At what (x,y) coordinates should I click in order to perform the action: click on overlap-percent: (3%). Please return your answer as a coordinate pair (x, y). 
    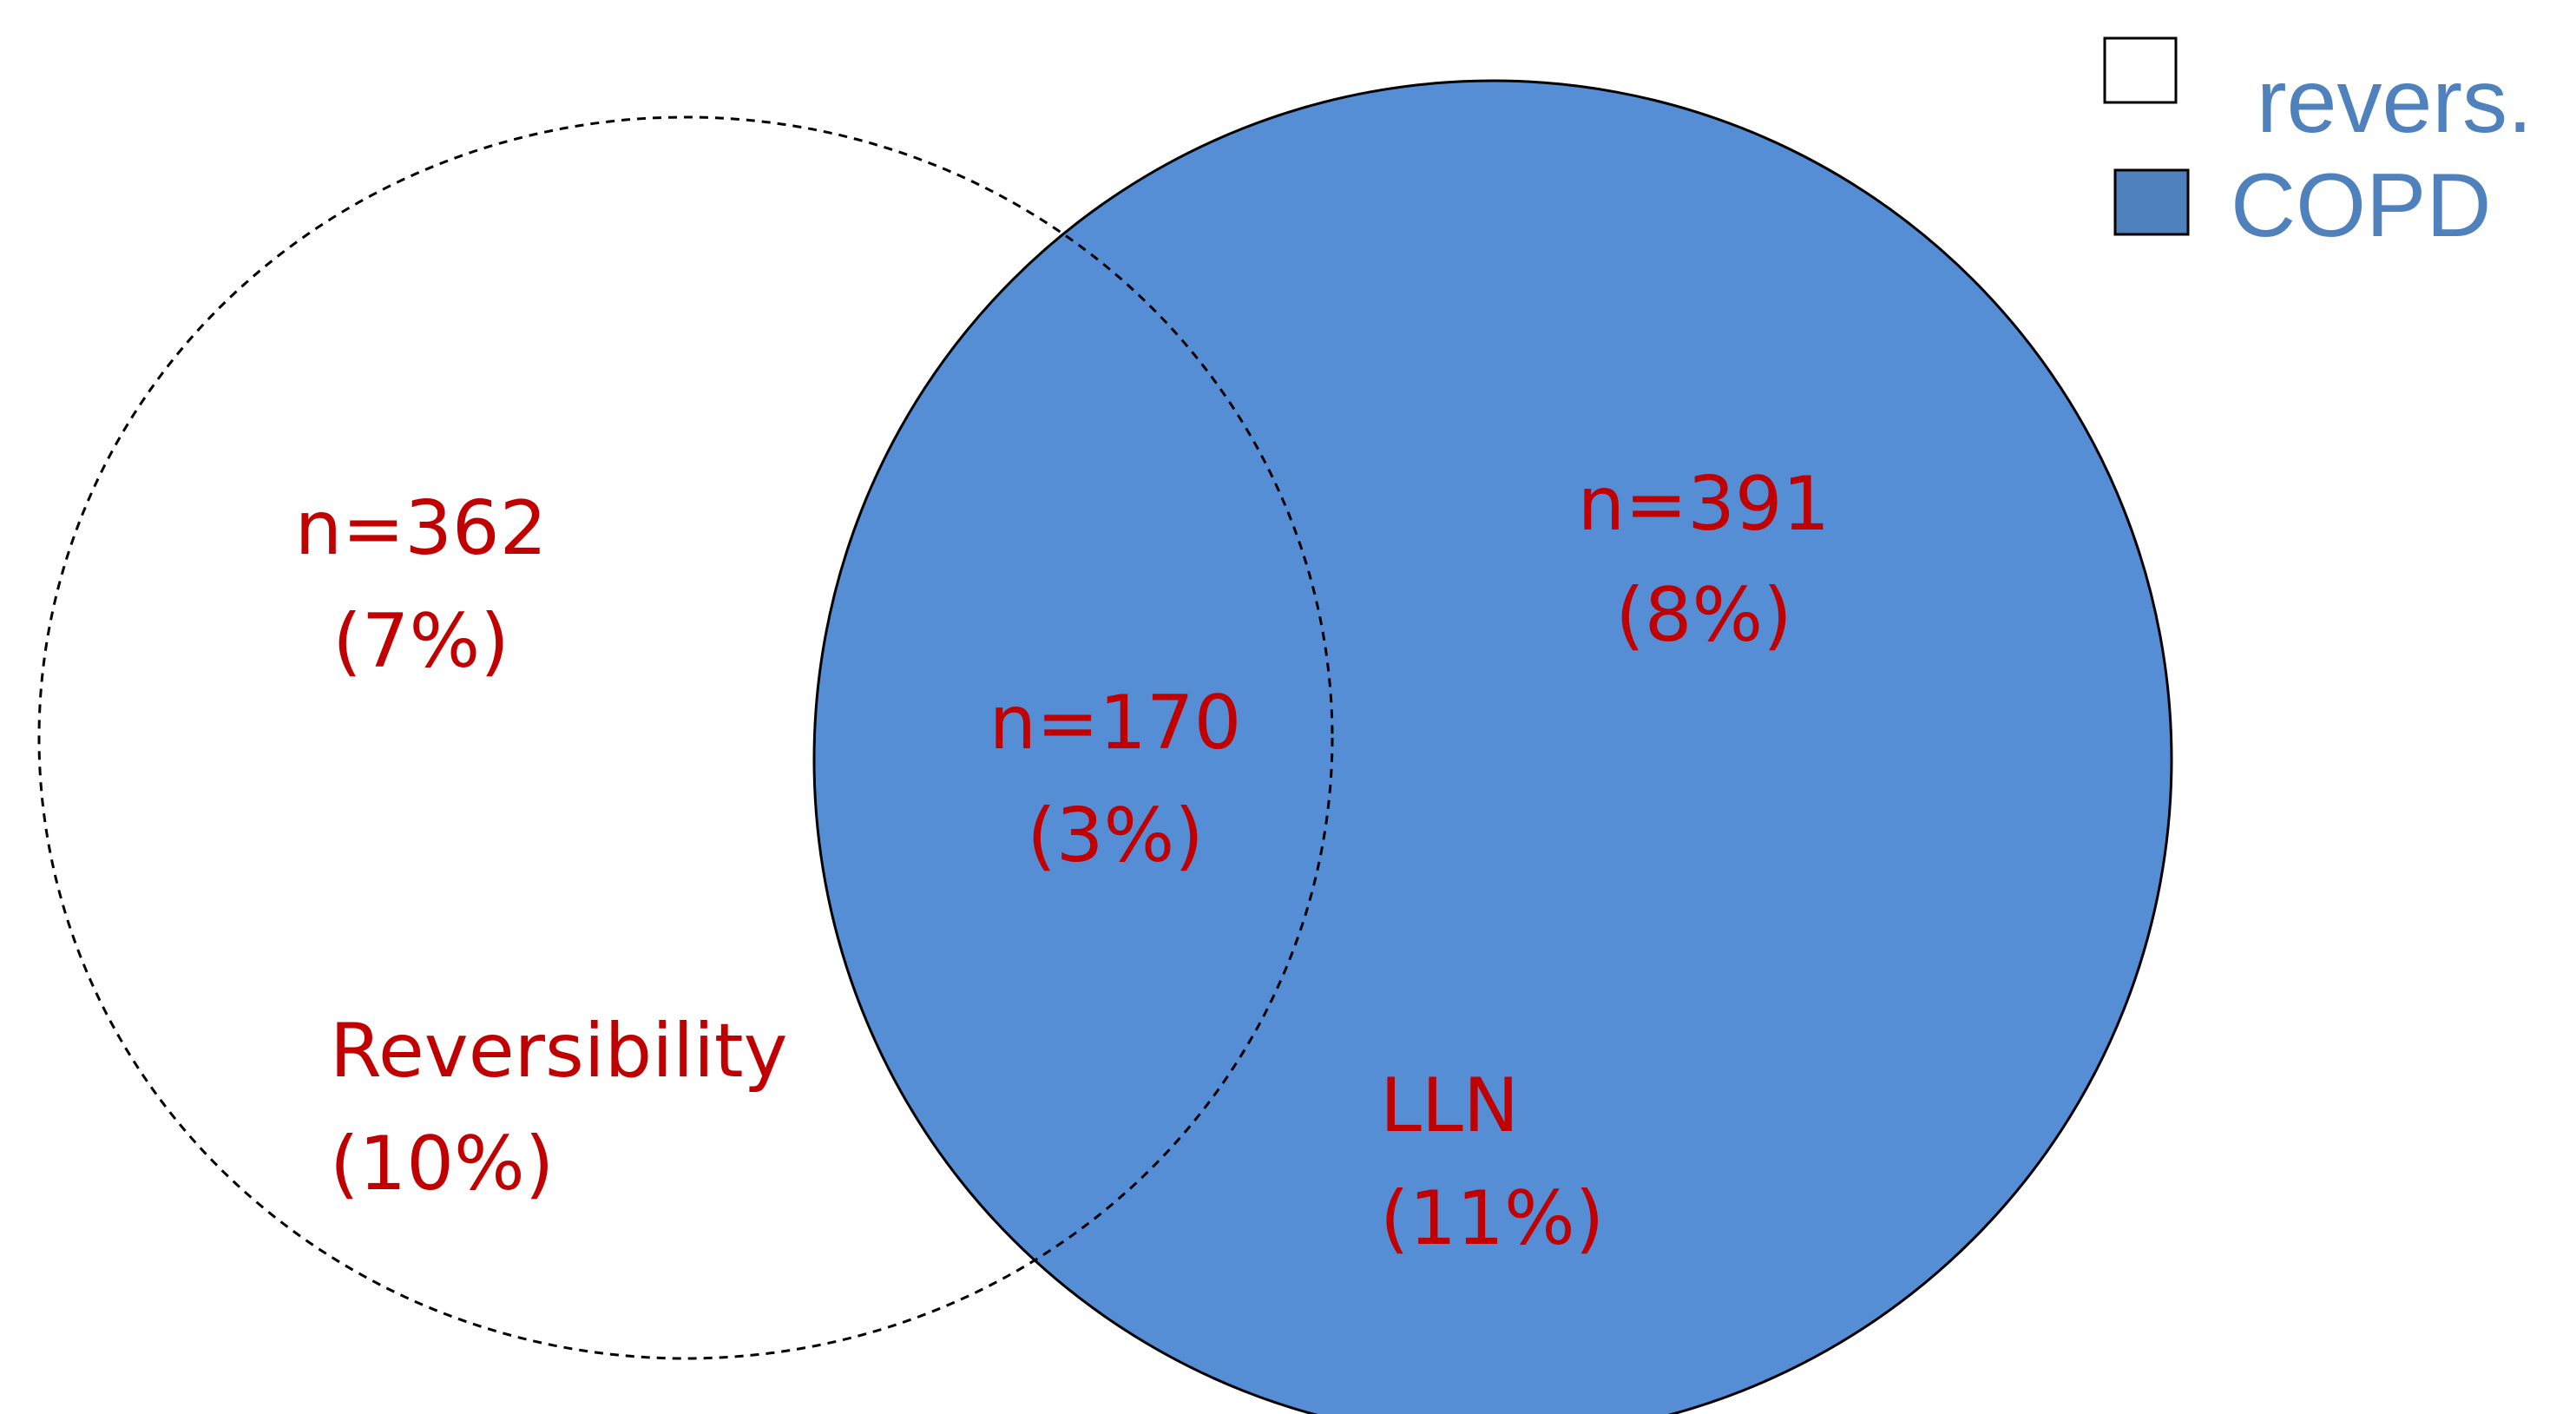
    Looking at the image, I should click on (1115, 835).